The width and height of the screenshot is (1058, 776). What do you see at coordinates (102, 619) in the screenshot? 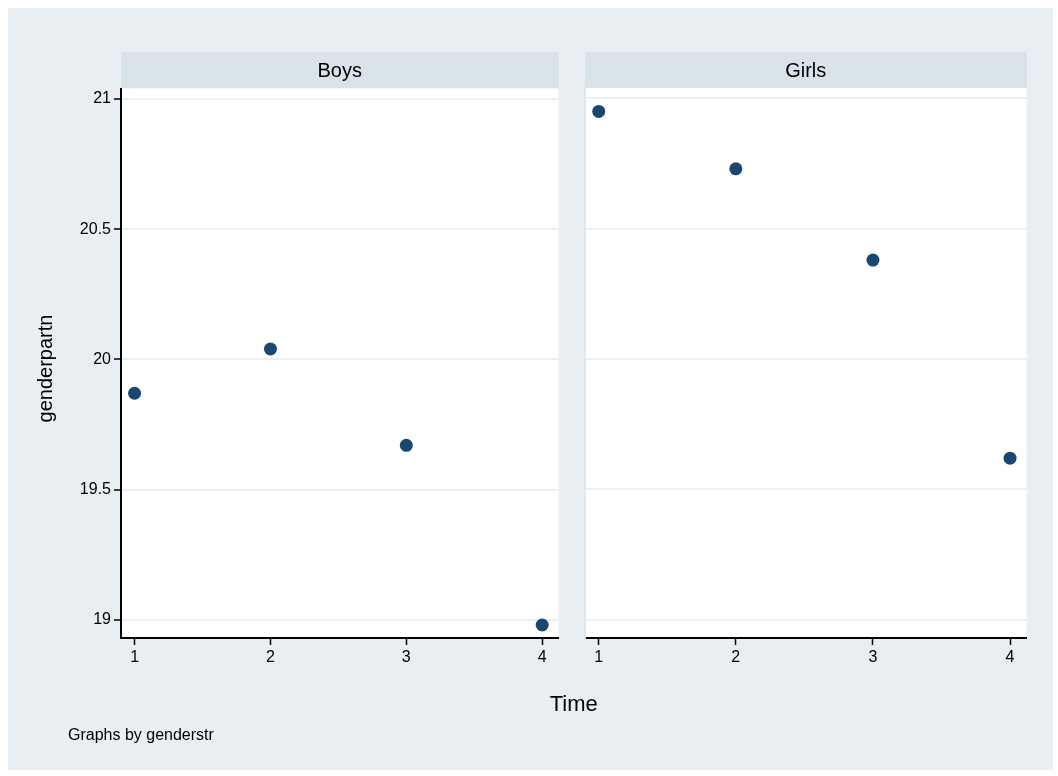
I see `y-tick-label: 19` at bounding box center [102, 619].